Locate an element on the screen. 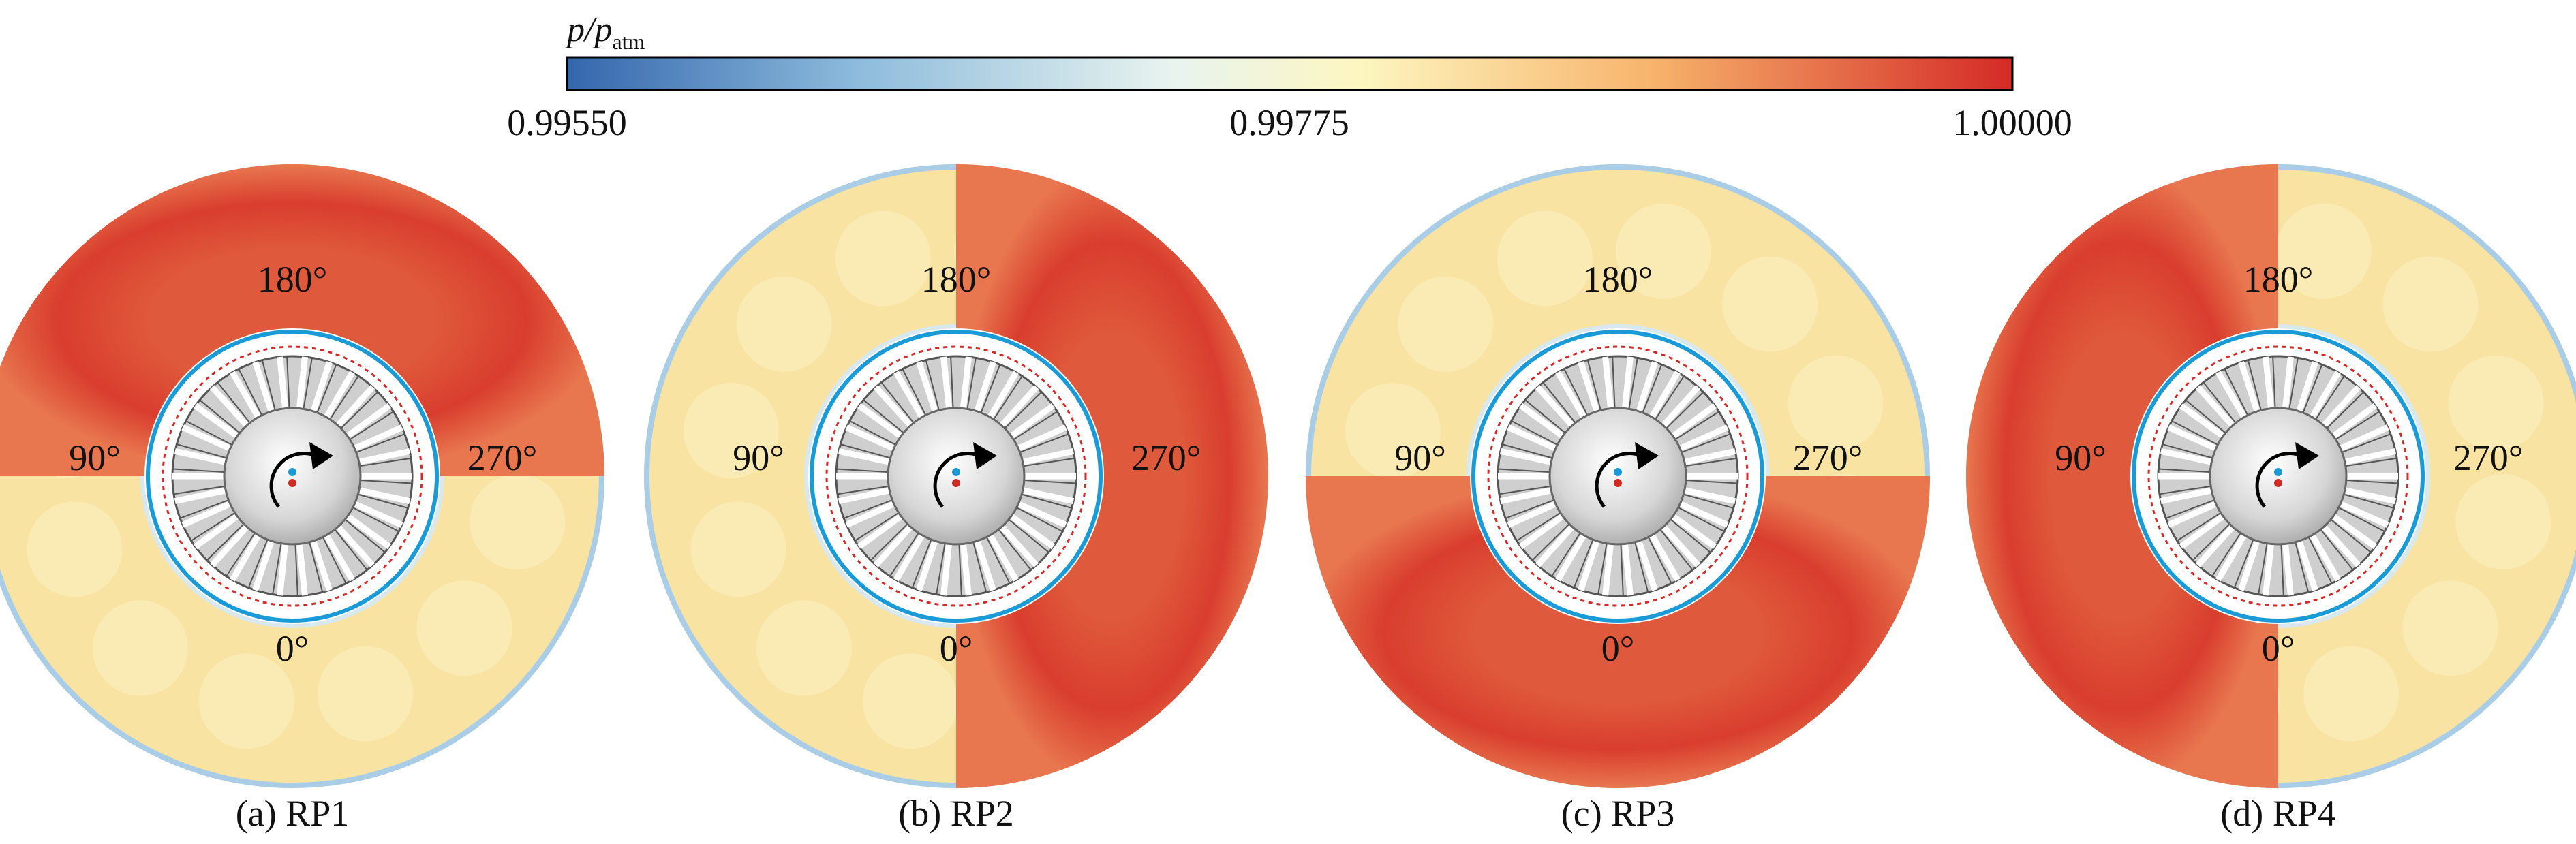  red-dotted-ring is located at coordinates (292, 476).